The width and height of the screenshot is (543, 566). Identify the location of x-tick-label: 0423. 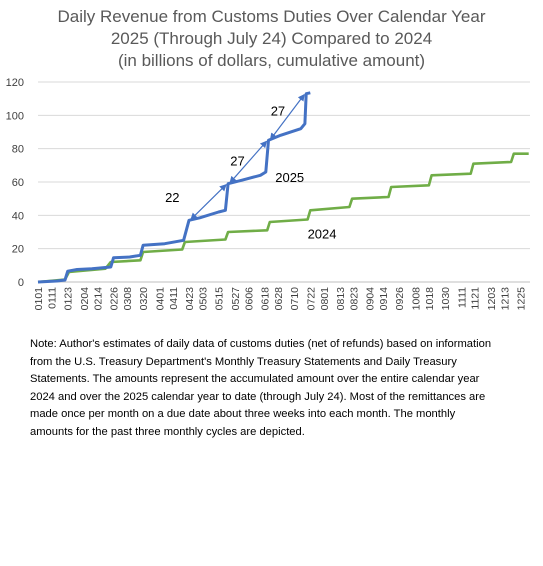
(190, 299).